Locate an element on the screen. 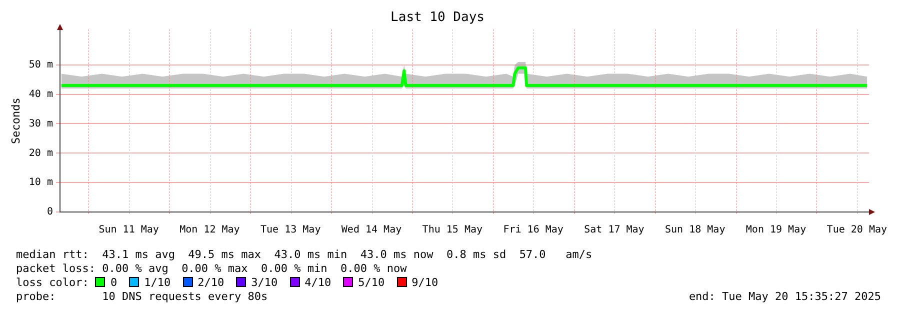 The height and width of the screenshot is (310, 897). x-tick-label: Mon 19 May is located at coordinates (776, 230).